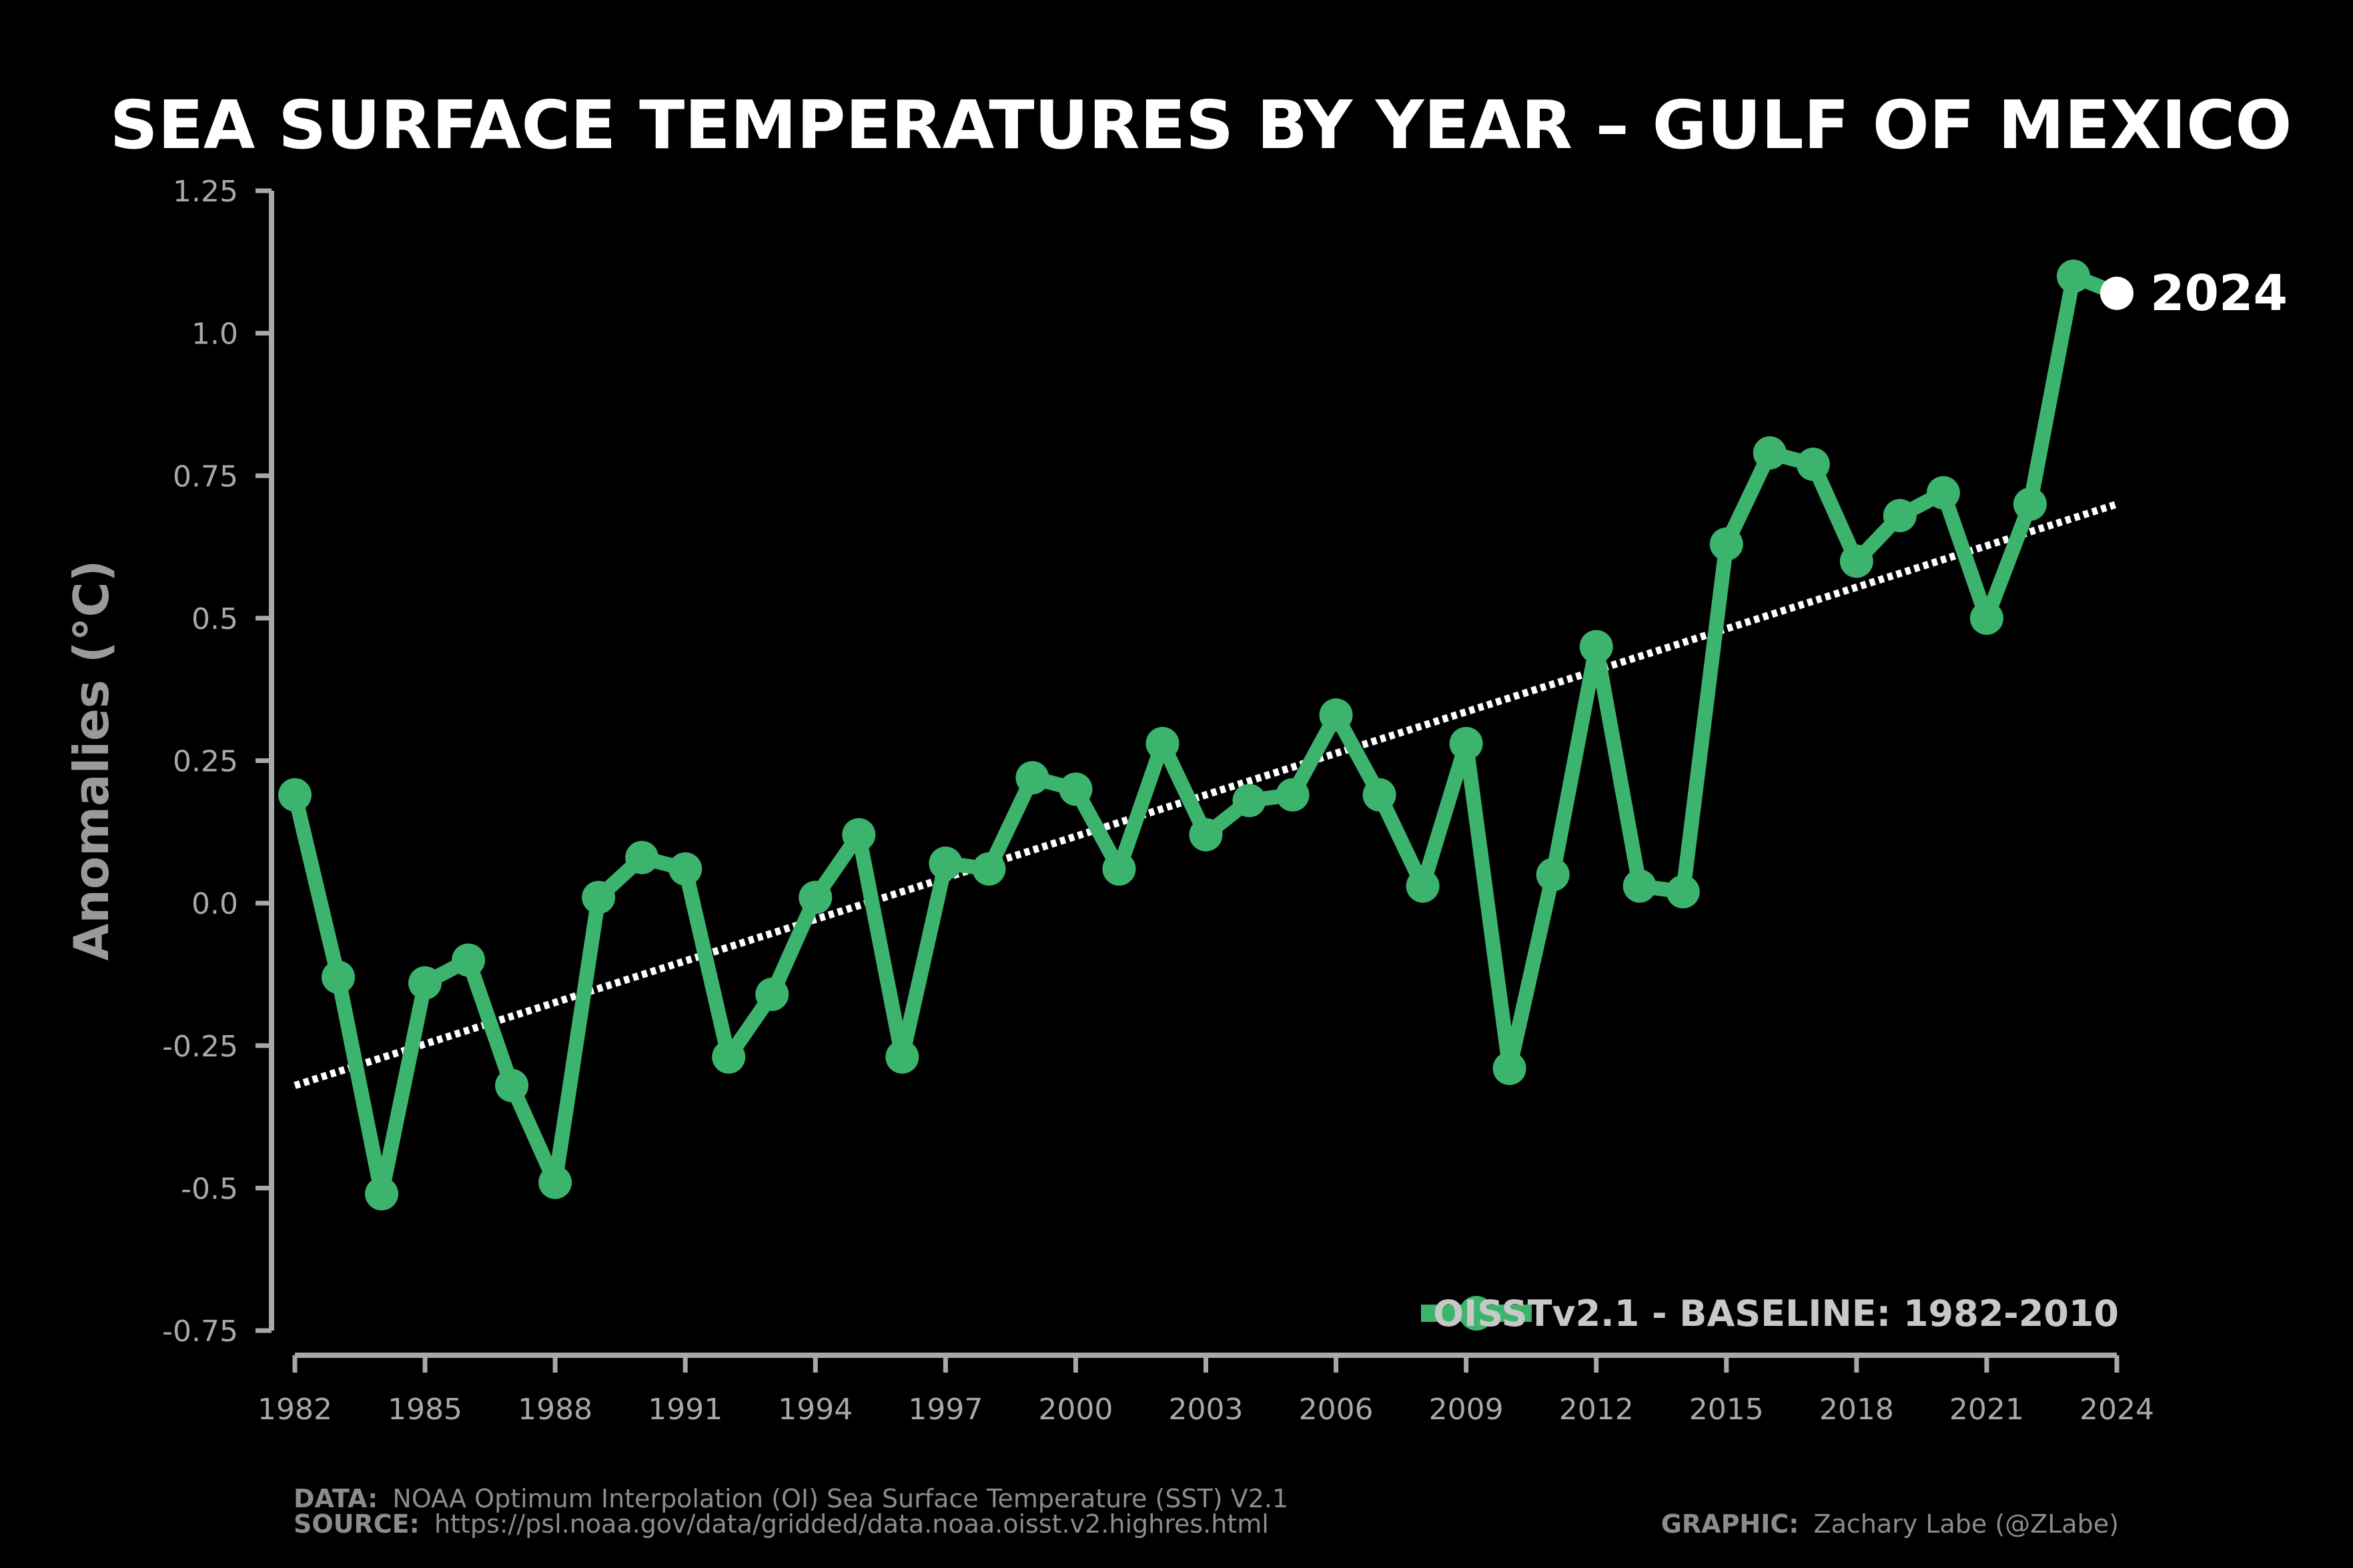  I want to click on x-tick-label: 1994, so click(815, 1410).